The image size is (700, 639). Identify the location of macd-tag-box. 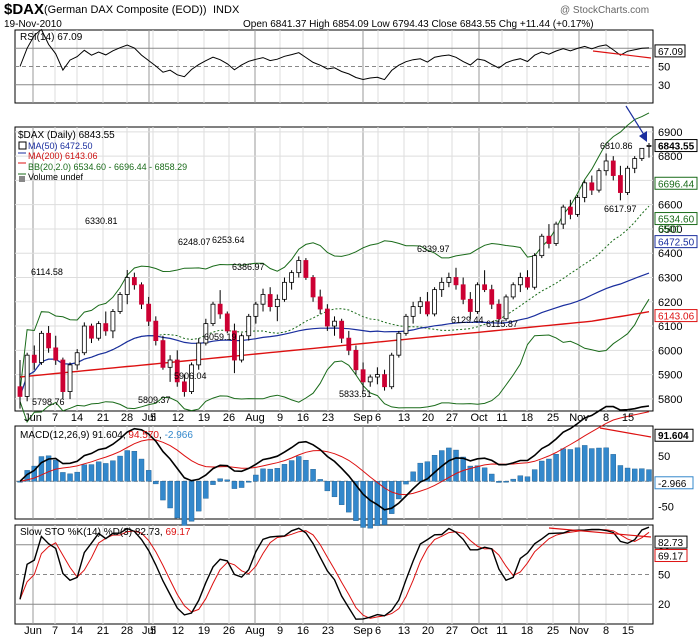
(674, 483).